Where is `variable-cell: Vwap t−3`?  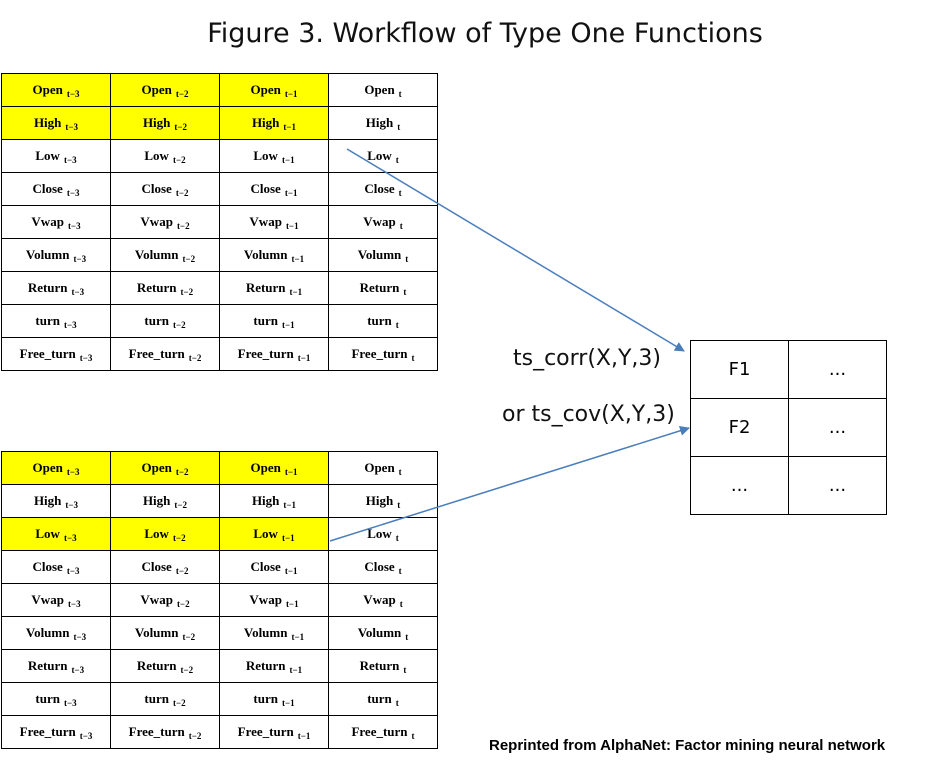
variable-cell: Vwap t−3 is located at coordinates (56, 600).